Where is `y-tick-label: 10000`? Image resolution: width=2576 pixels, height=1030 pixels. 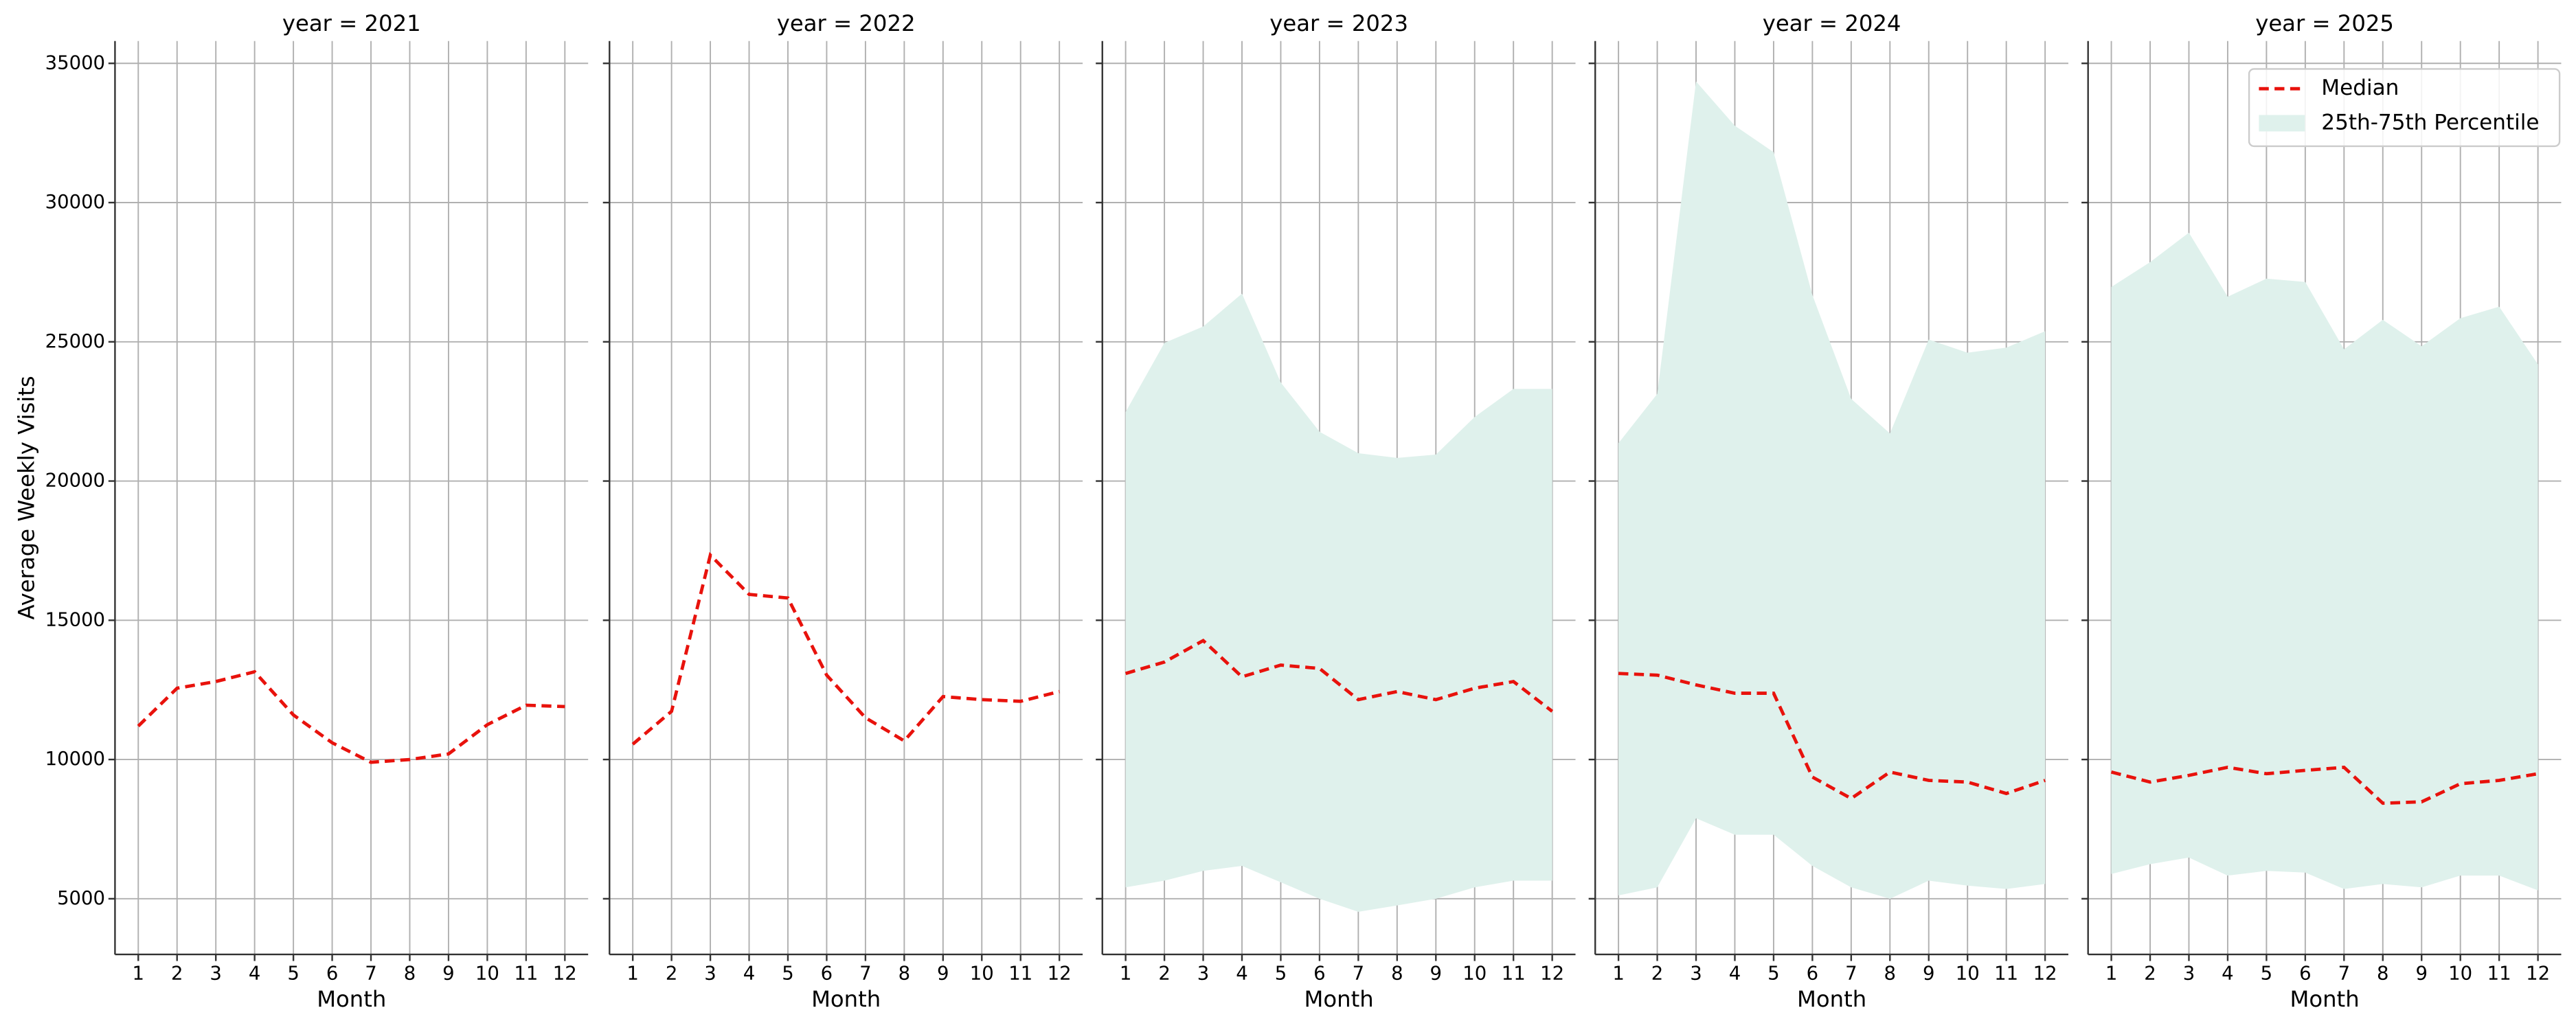
y-tick-label: 10000 is located at coordinates (75, 759).